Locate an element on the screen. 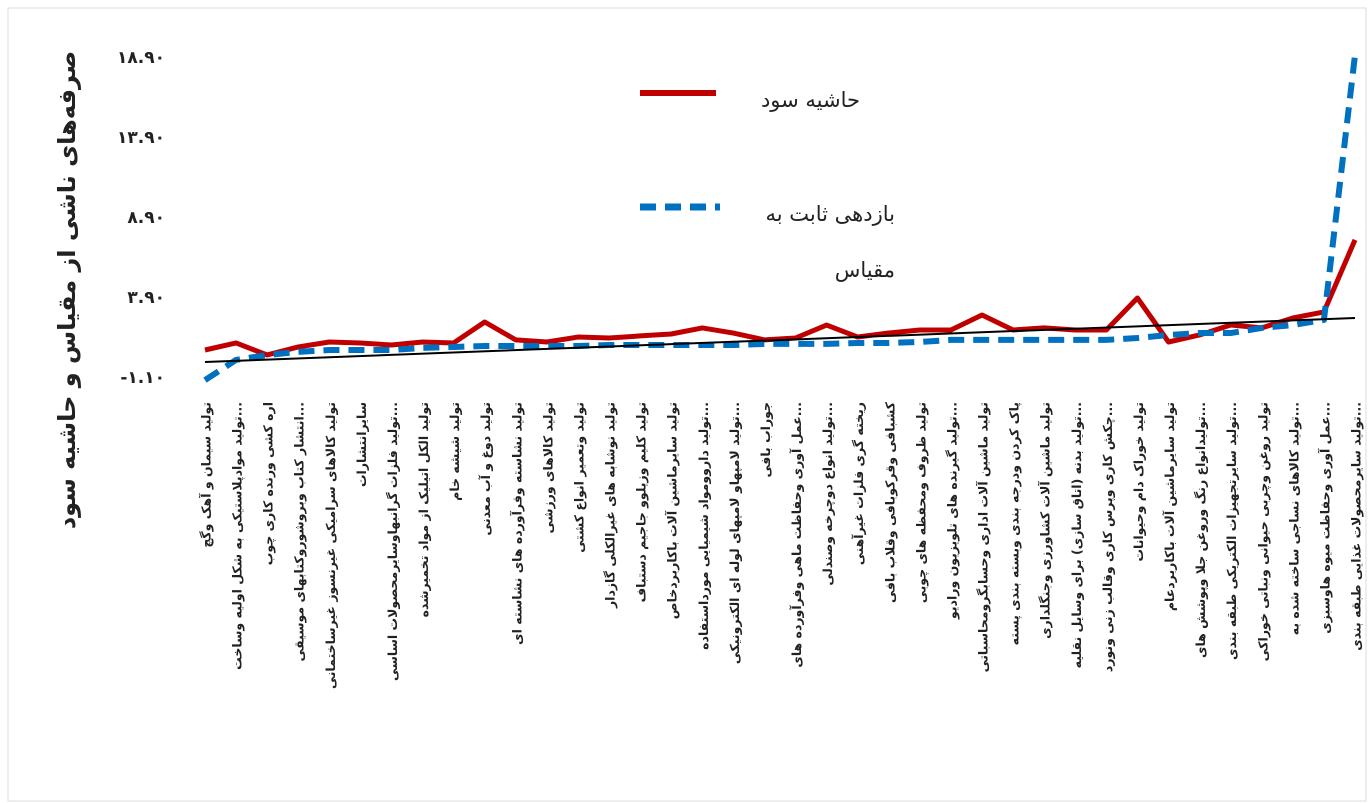 The height and width of the screenshot is (803, 1368). x-tick-label: تولید سایرماشین آلات باکاربردعام is located at coordinates (1170, 506).